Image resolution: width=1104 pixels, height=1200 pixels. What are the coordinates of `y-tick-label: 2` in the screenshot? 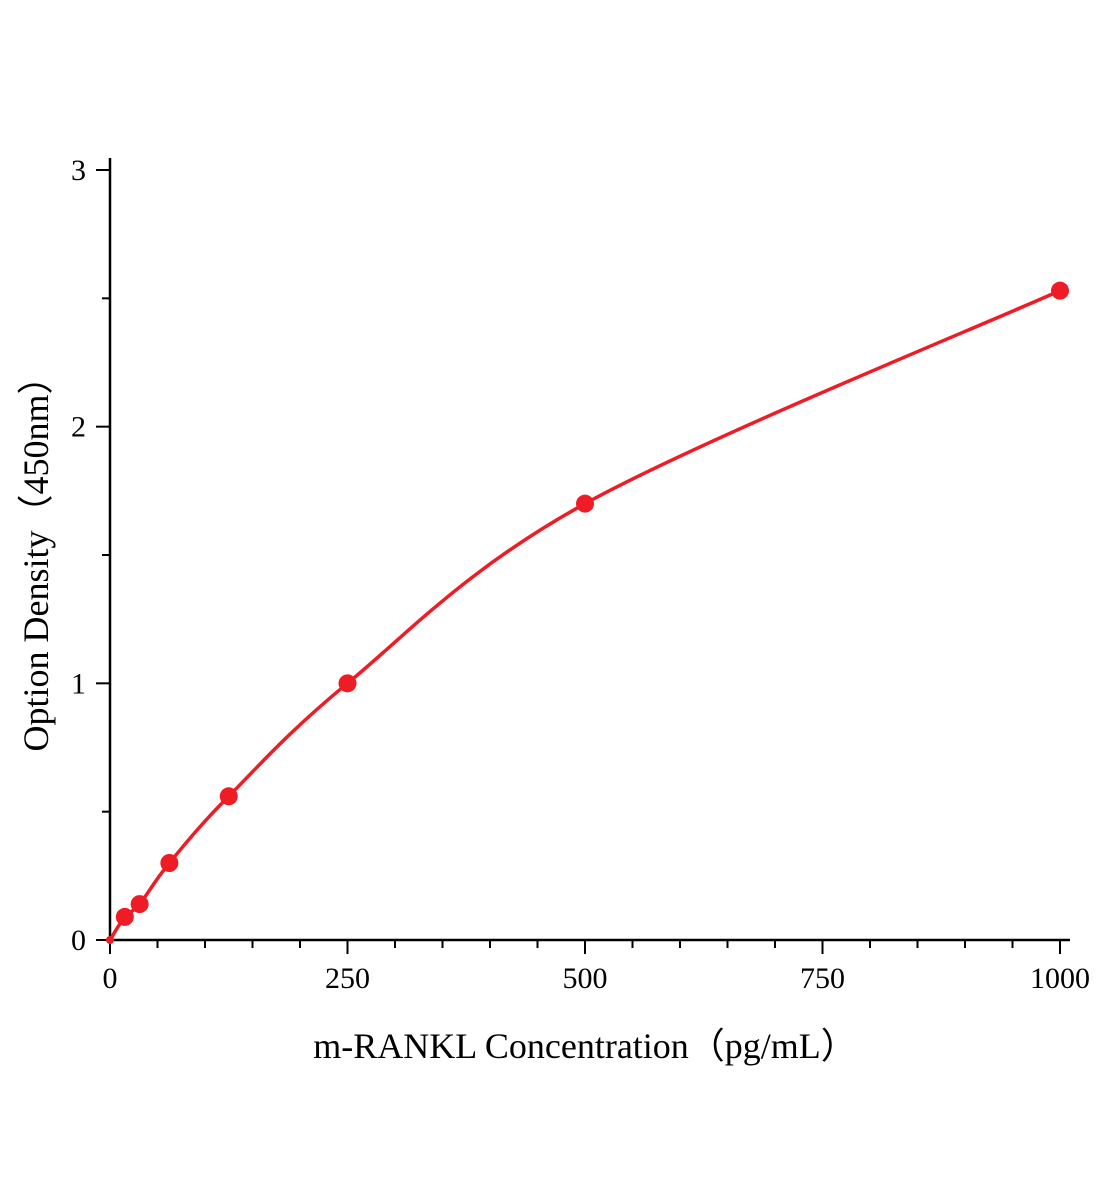 It's located at (78, 427).